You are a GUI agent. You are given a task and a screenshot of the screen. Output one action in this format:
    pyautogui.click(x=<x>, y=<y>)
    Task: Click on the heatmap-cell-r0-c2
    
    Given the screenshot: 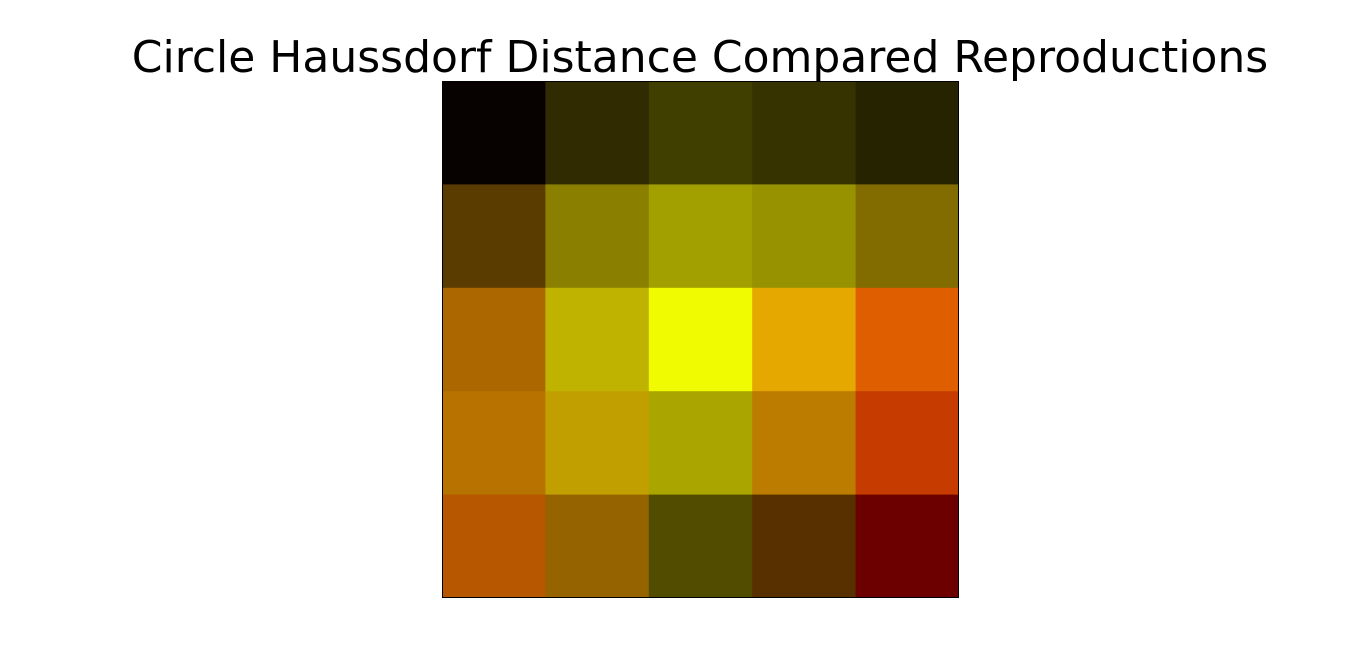 What is the action you would take?
    pyautogui.click(x=700, y=133)
    